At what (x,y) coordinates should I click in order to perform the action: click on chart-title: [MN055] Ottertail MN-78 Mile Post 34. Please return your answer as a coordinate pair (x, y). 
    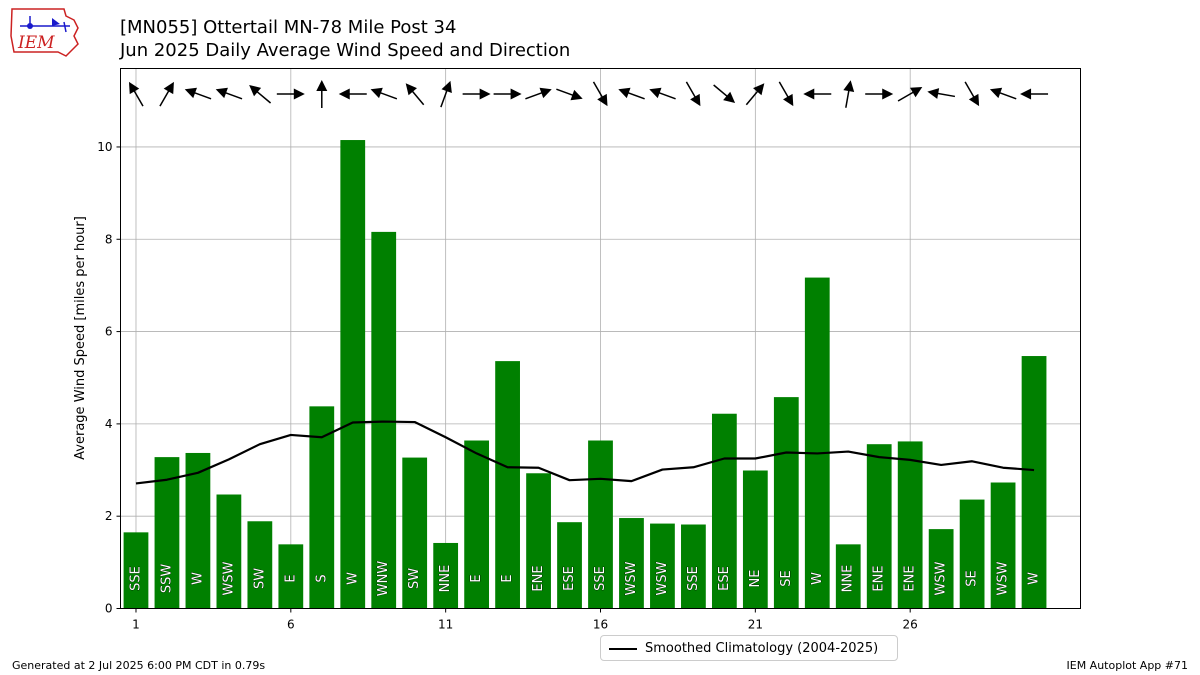
    Looking at the image, I should click on (288, 27).